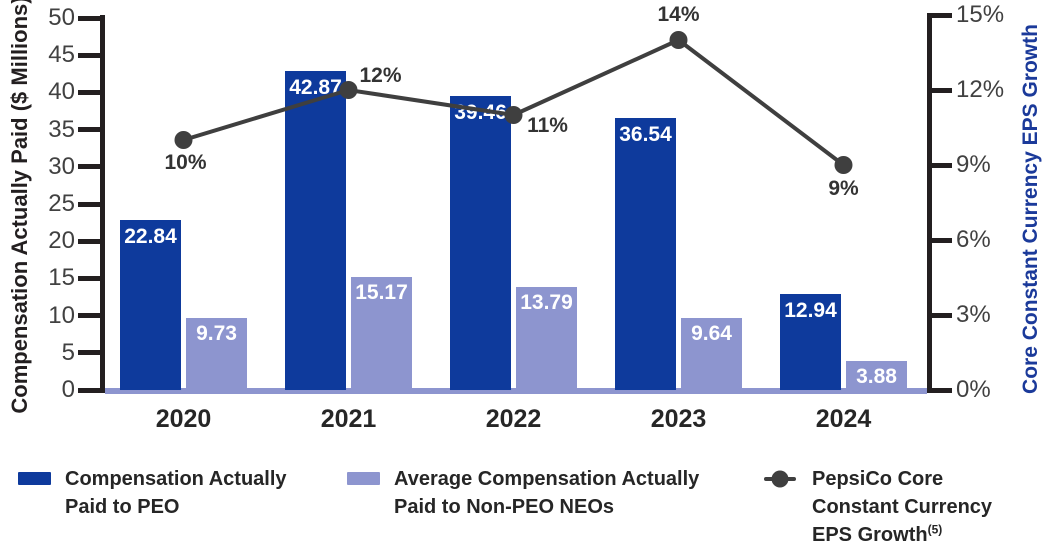  I want to click on neo-bar-value-label: 9.64, so click(711, 334).